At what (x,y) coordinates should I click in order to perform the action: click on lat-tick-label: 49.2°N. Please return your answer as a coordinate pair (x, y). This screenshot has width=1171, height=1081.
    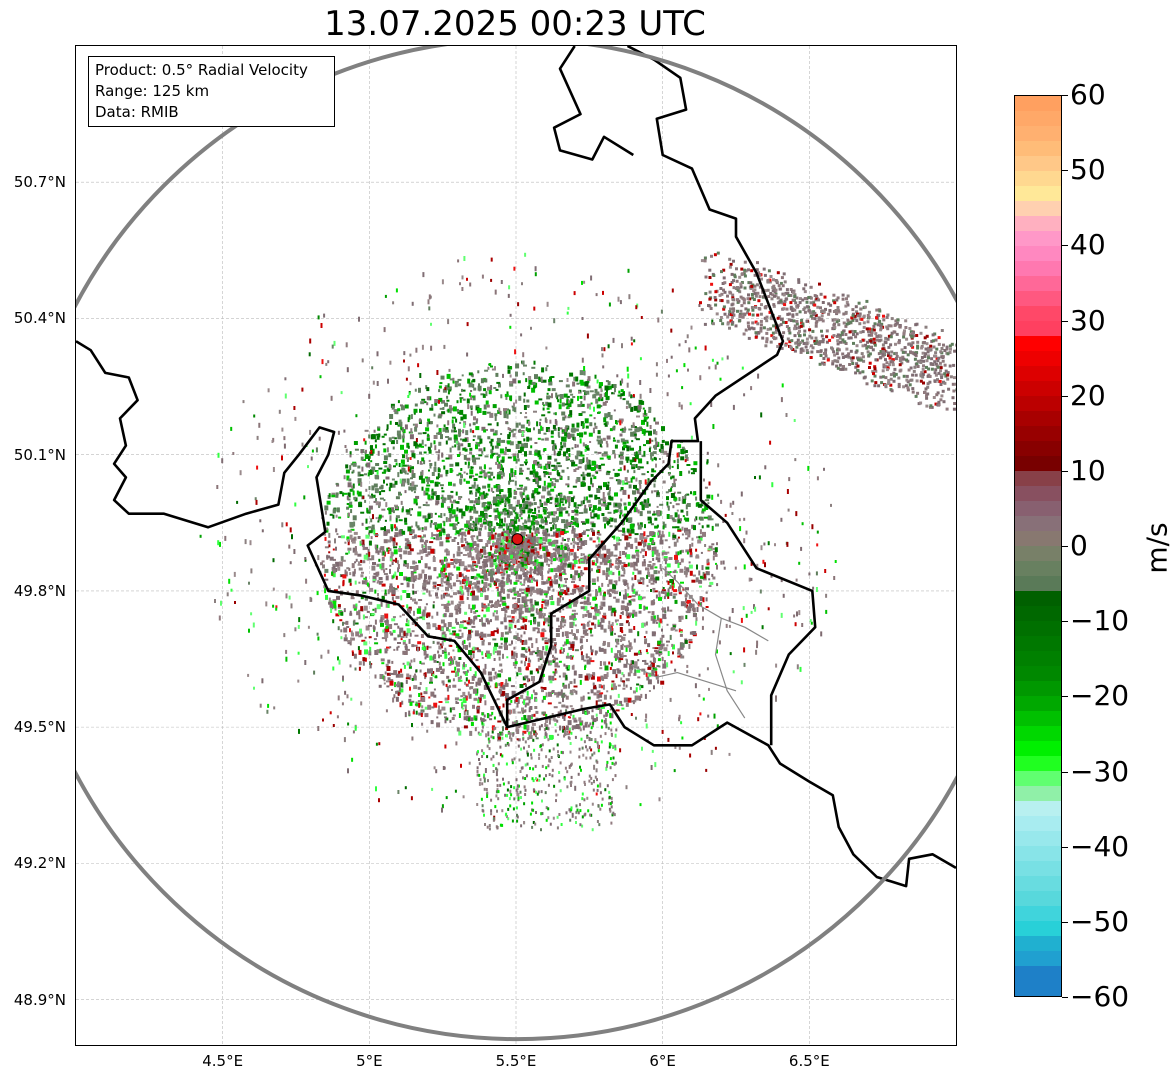
    Looking at the image, I should click on (39, 863).